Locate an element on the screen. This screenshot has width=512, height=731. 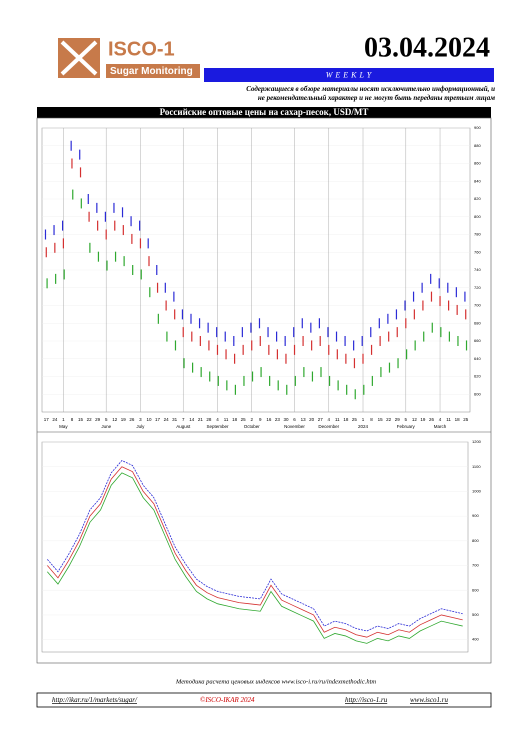
x-tick-label: 20 is located at coordinates (312, 419).